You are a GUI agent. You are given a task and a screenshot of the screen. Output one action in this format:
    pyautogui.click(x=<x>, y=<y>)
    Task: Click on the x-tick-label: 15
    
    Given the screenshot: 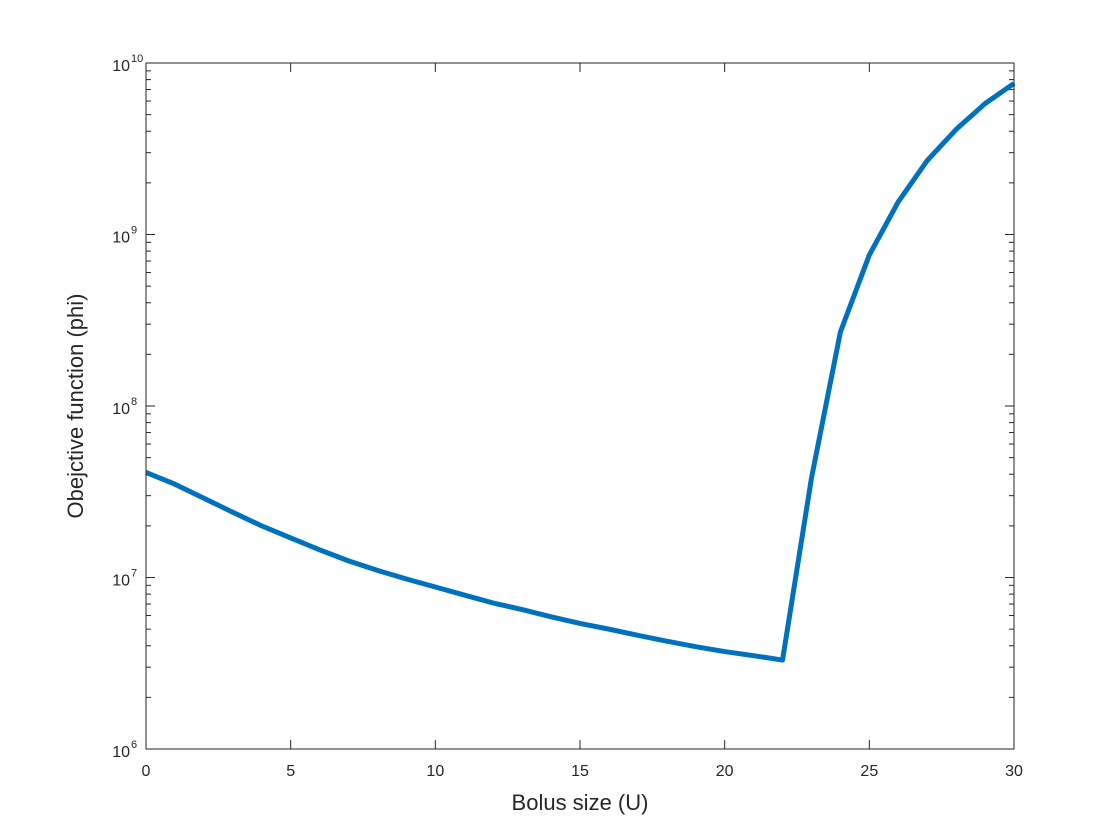 What is the action you would take?
    pyautogui.click(x=580, y=771)
    